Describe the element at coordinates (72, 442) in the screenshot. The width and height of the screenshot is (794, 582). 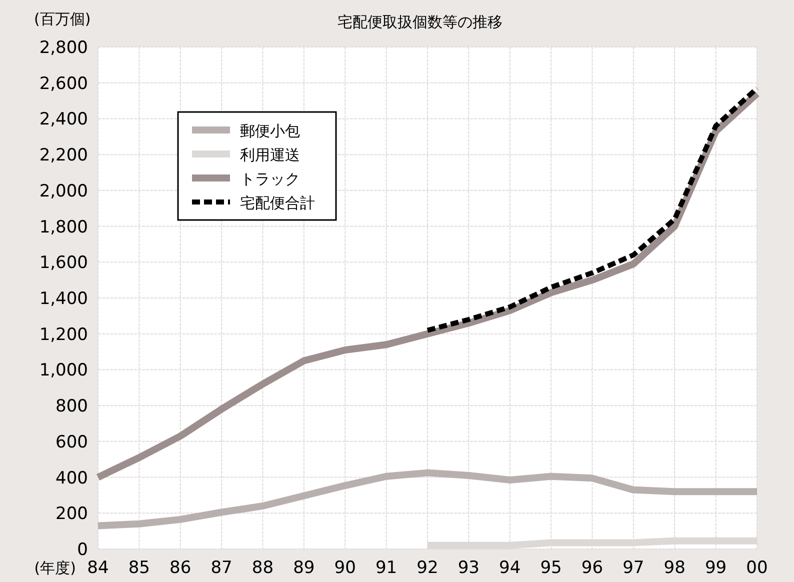
I see `y-tick-label: 600` at that location.